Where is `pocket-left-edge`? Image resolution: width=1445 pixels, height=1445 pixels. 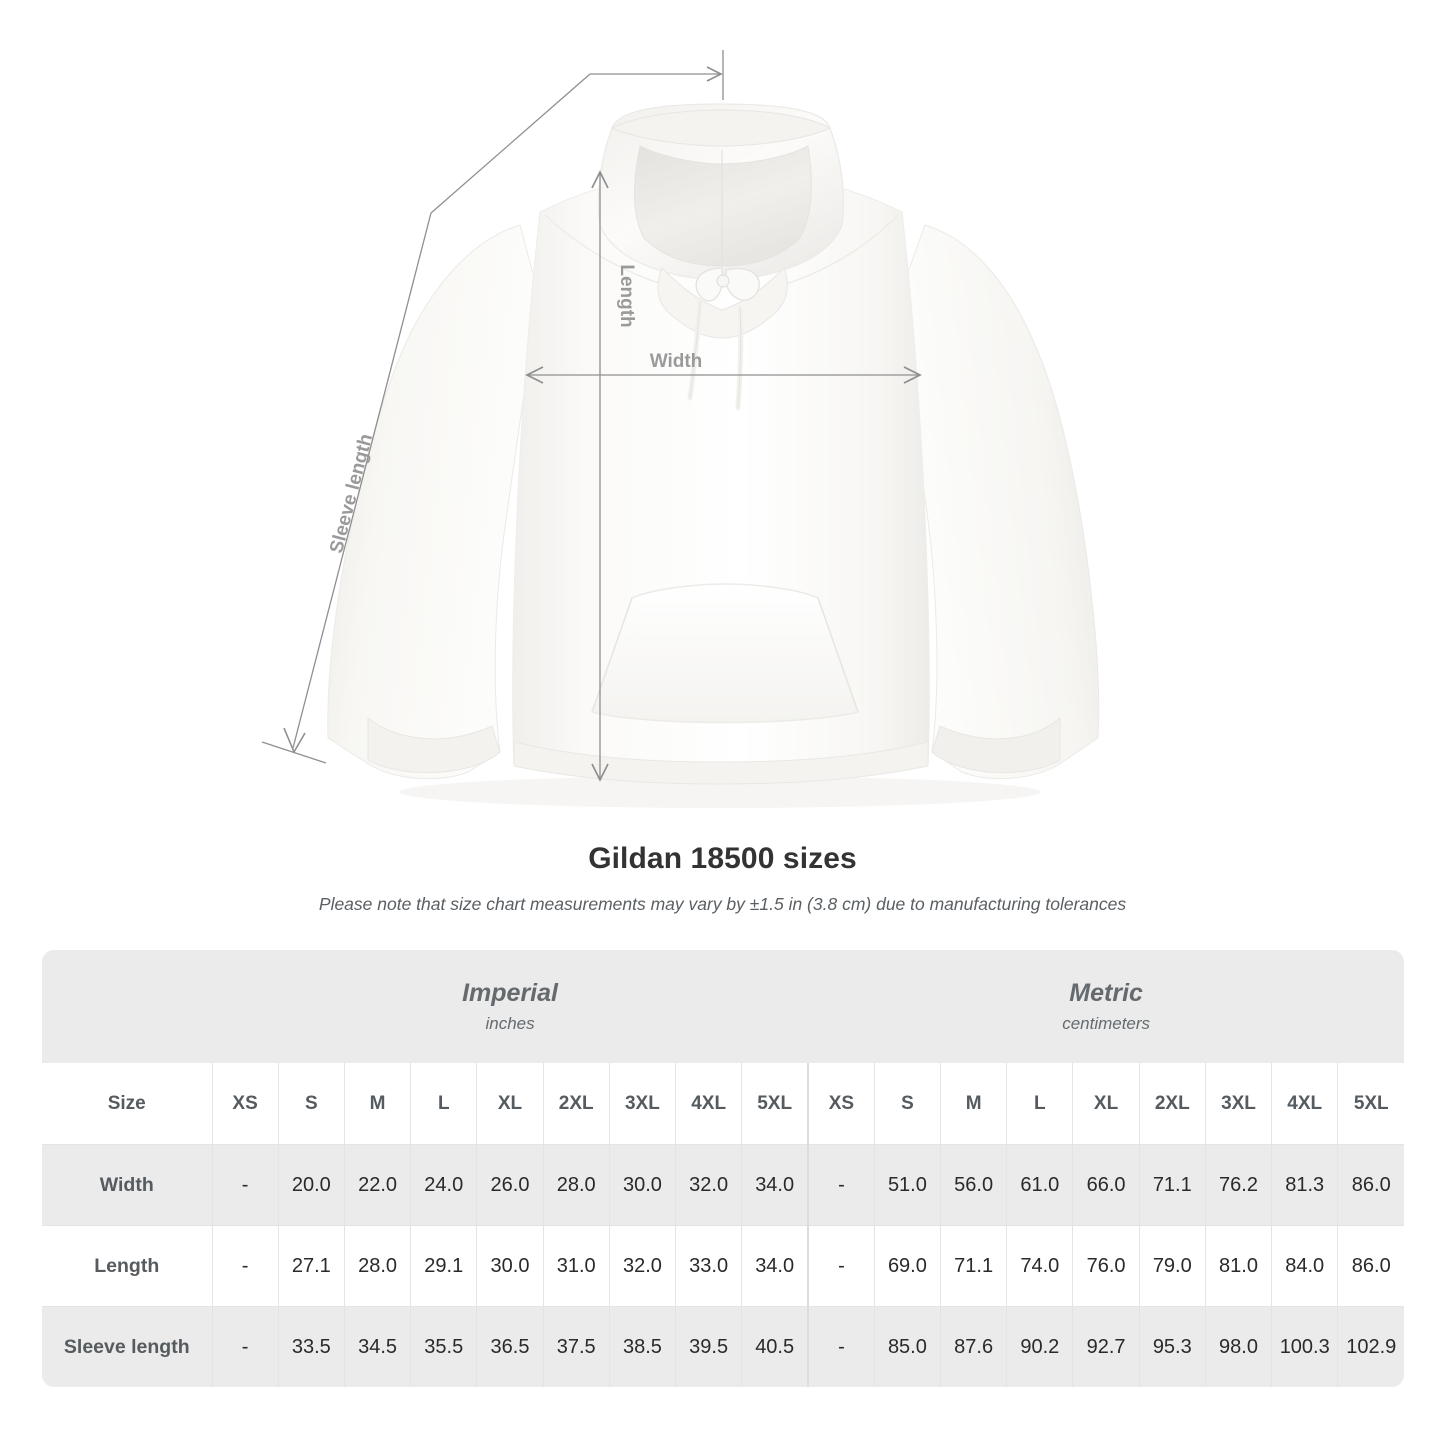
pocket-left-edge is located at coordinates (612, 655).